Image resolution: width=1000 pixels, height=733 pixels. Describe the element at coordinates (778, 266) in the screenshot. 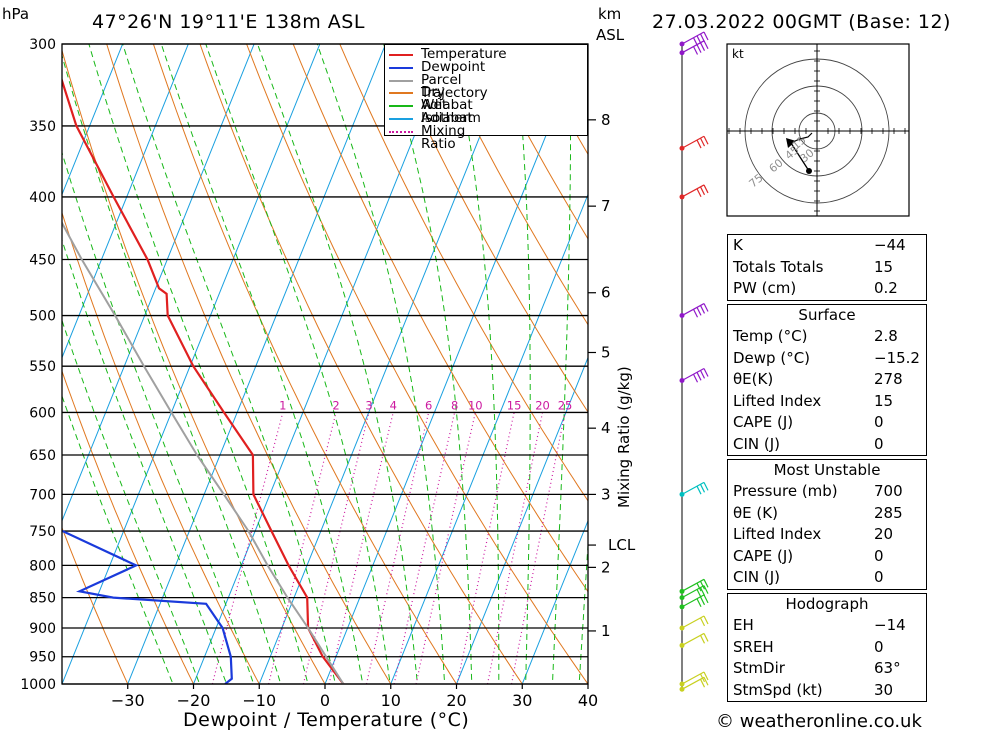

I see `table-row-label: Totals Totals` at that location.